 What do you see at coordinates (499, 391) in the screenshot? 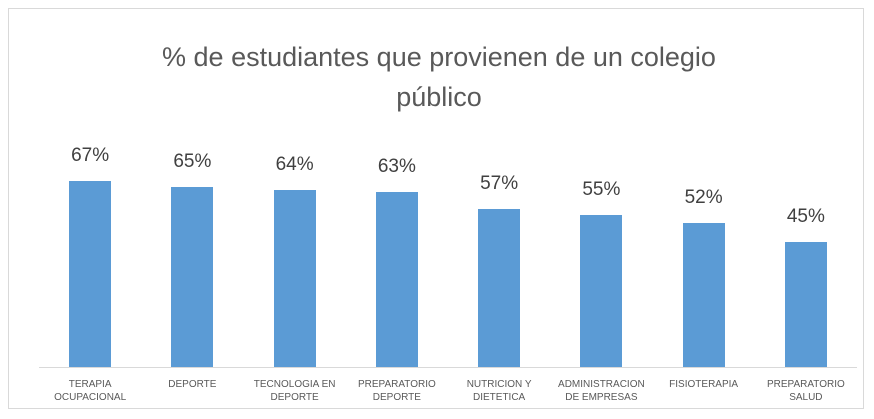
I see `x-tick-label: NUTRICION Y DIETETICA` at bounding box center [499, 391].